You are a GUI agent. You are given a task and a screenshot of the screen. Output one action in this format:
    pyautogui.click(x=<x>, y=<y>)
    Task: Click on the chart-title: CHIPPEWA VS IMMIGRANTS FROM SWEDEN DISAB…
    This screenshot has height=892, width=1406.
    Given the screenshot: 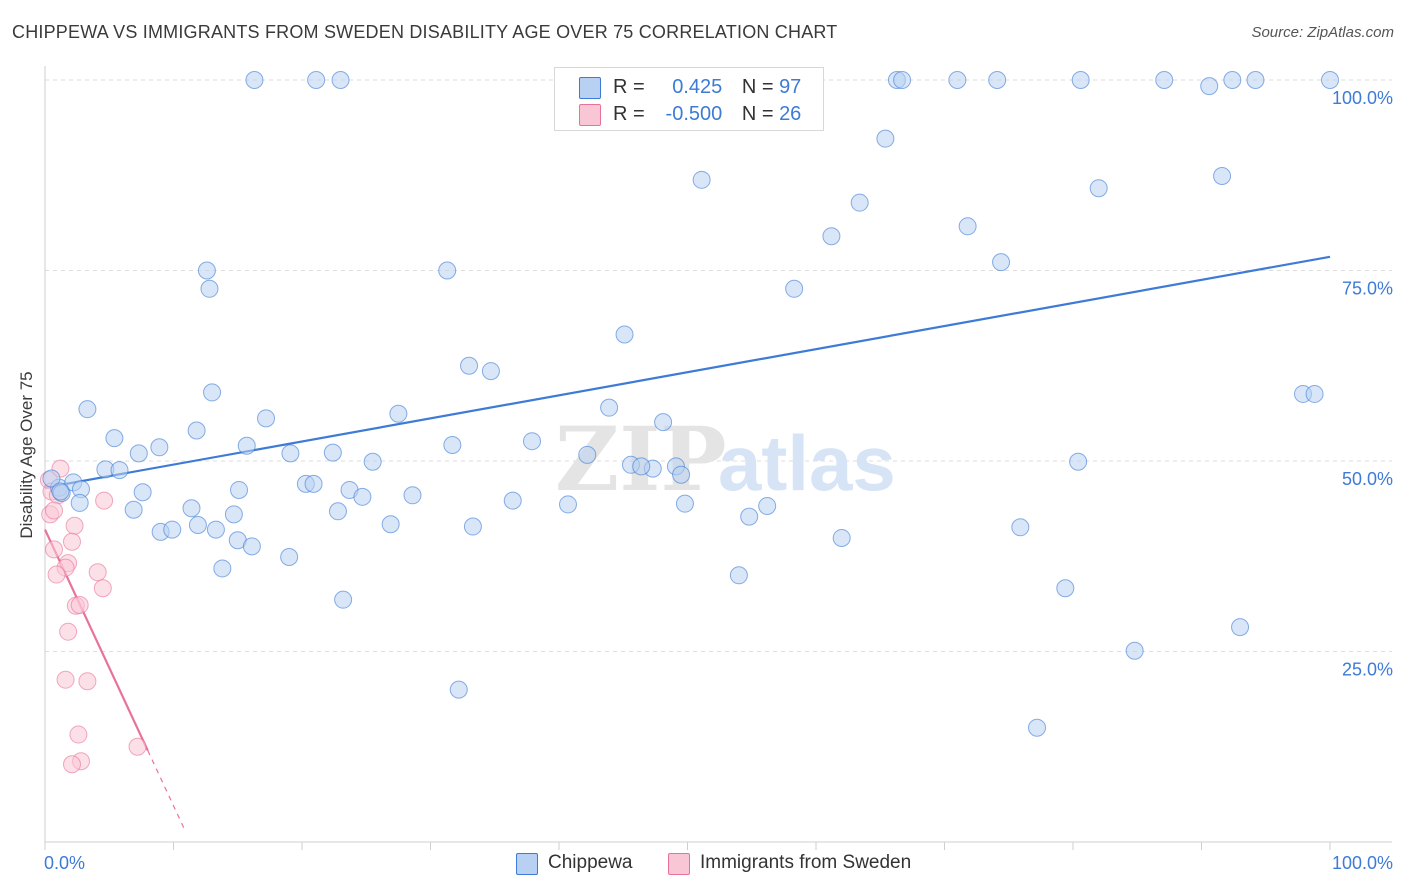 What is the action you would take?
    pyautogui.click(x=425, y=32)
    